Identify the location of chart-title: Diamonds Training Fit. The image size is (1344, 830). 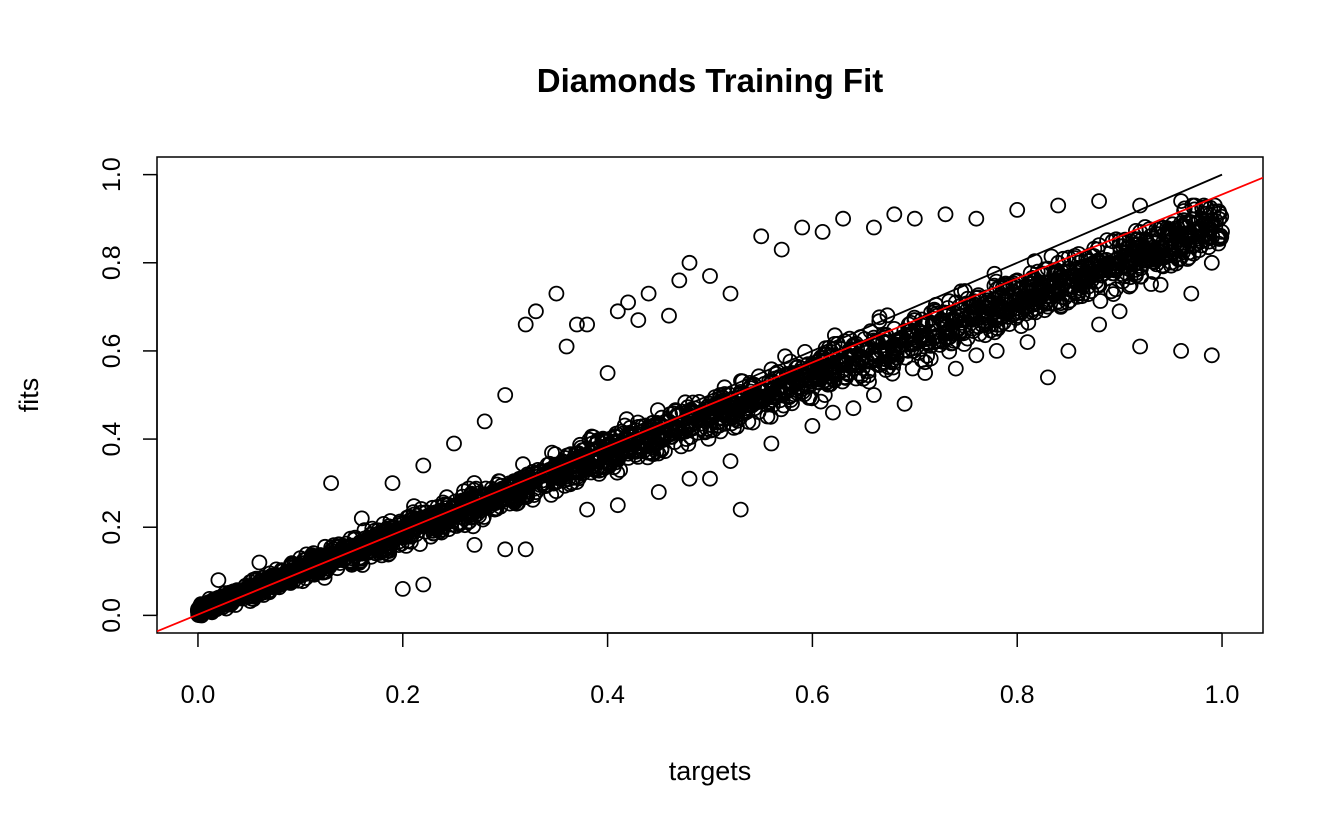
(710, 80).